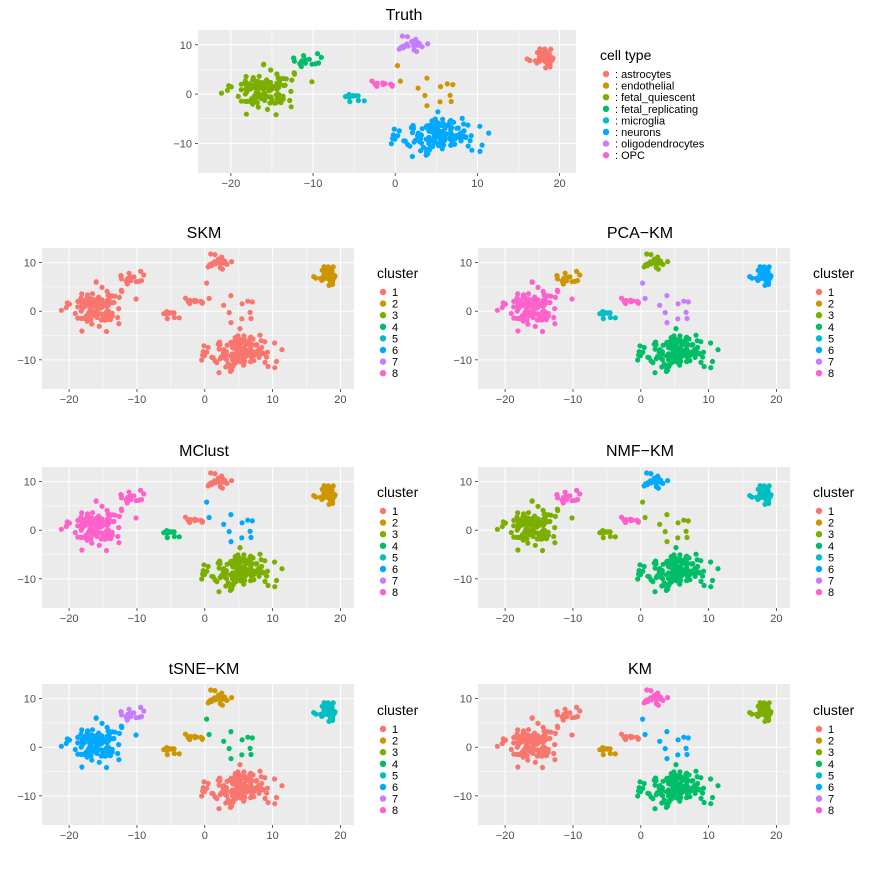  What do you see at coordinates (656, 110) in the screenshot?
I see `legend-label: : fetal_replicating` at bounding box center [656, 110].